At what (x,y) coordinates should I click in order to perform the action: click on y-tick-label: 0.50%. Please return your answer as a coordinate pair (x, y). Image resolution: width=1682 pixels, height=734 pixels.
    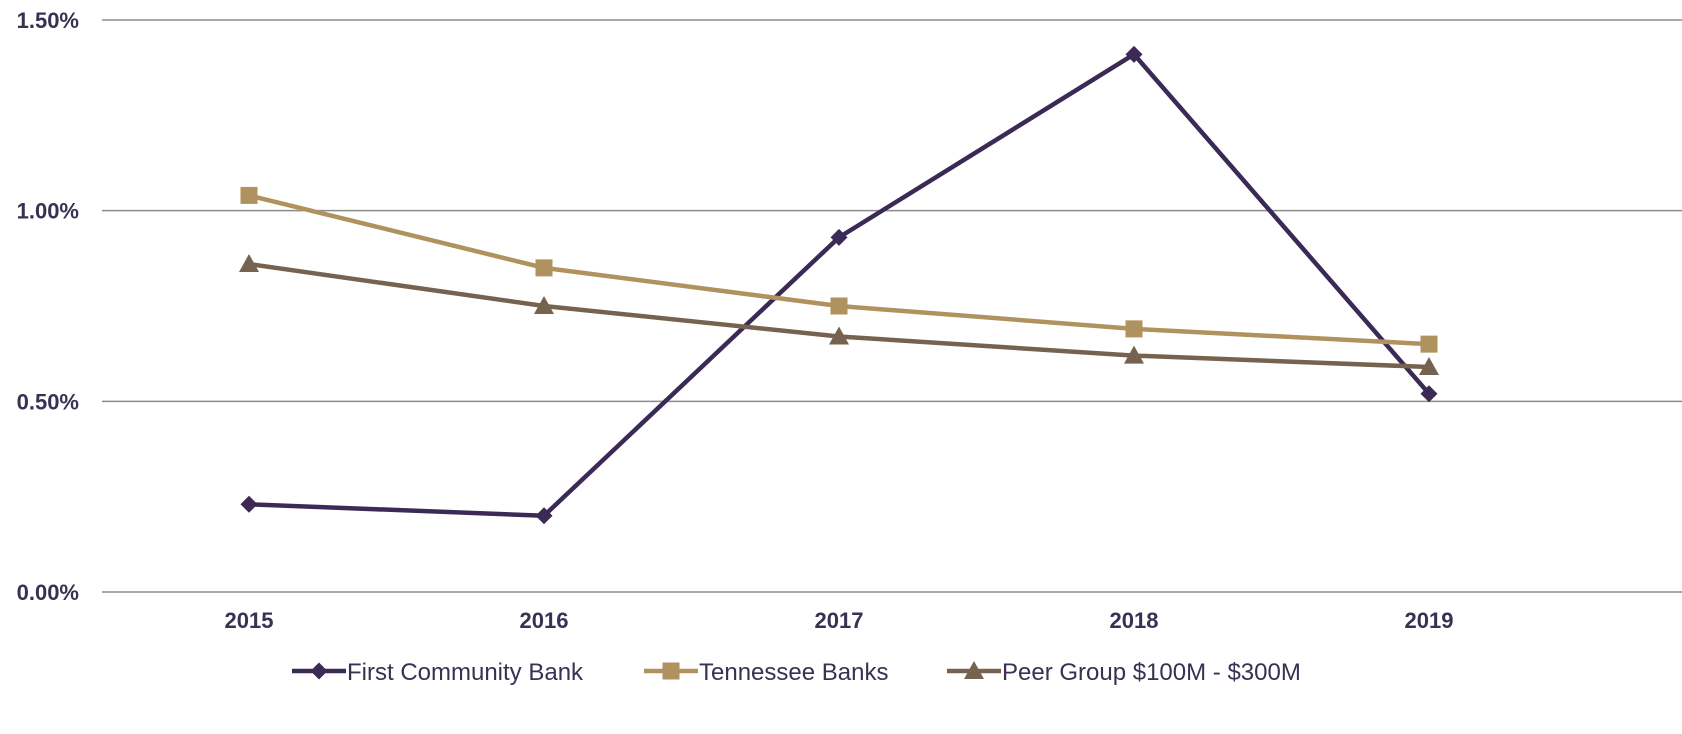
    Looking at the image, I should click on (48, 401).